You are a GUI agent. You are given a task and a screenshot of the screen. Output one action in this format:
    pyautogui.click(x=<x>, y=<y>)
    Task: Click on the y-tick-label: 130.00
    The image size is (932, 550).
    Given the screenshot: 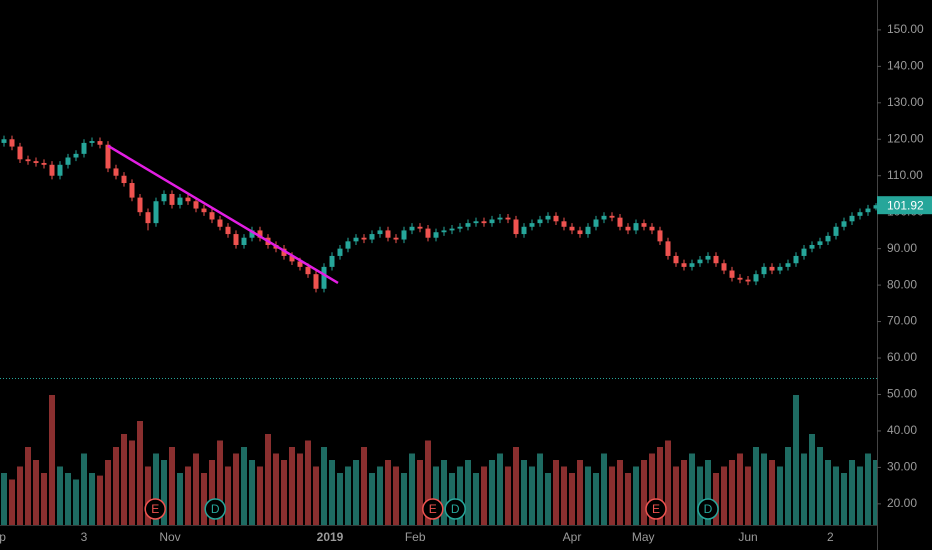 What is the action you would take?
    pyautogui.click(x=905, y=102)
    